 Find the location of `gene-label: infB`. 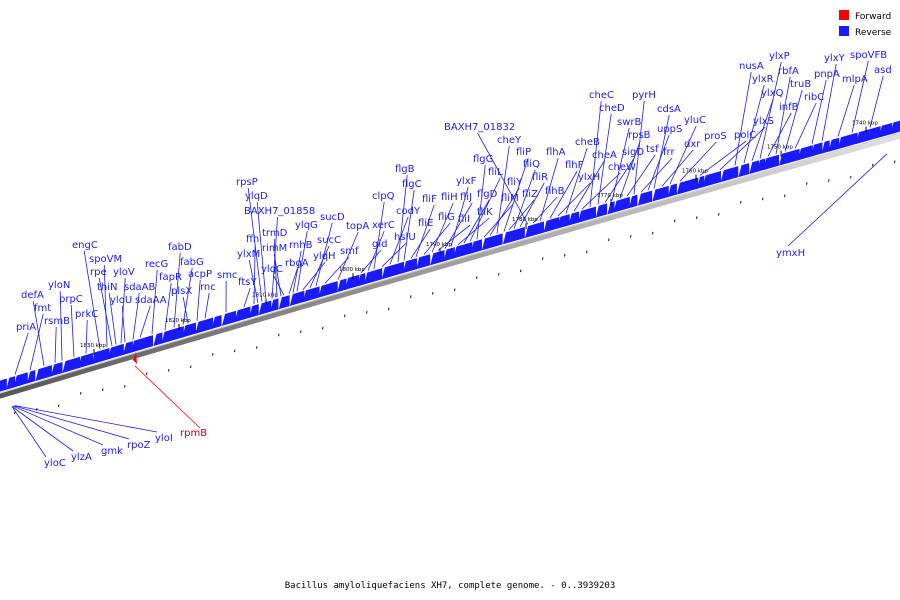

gene-label: infB is located at coordinates (789, 107).